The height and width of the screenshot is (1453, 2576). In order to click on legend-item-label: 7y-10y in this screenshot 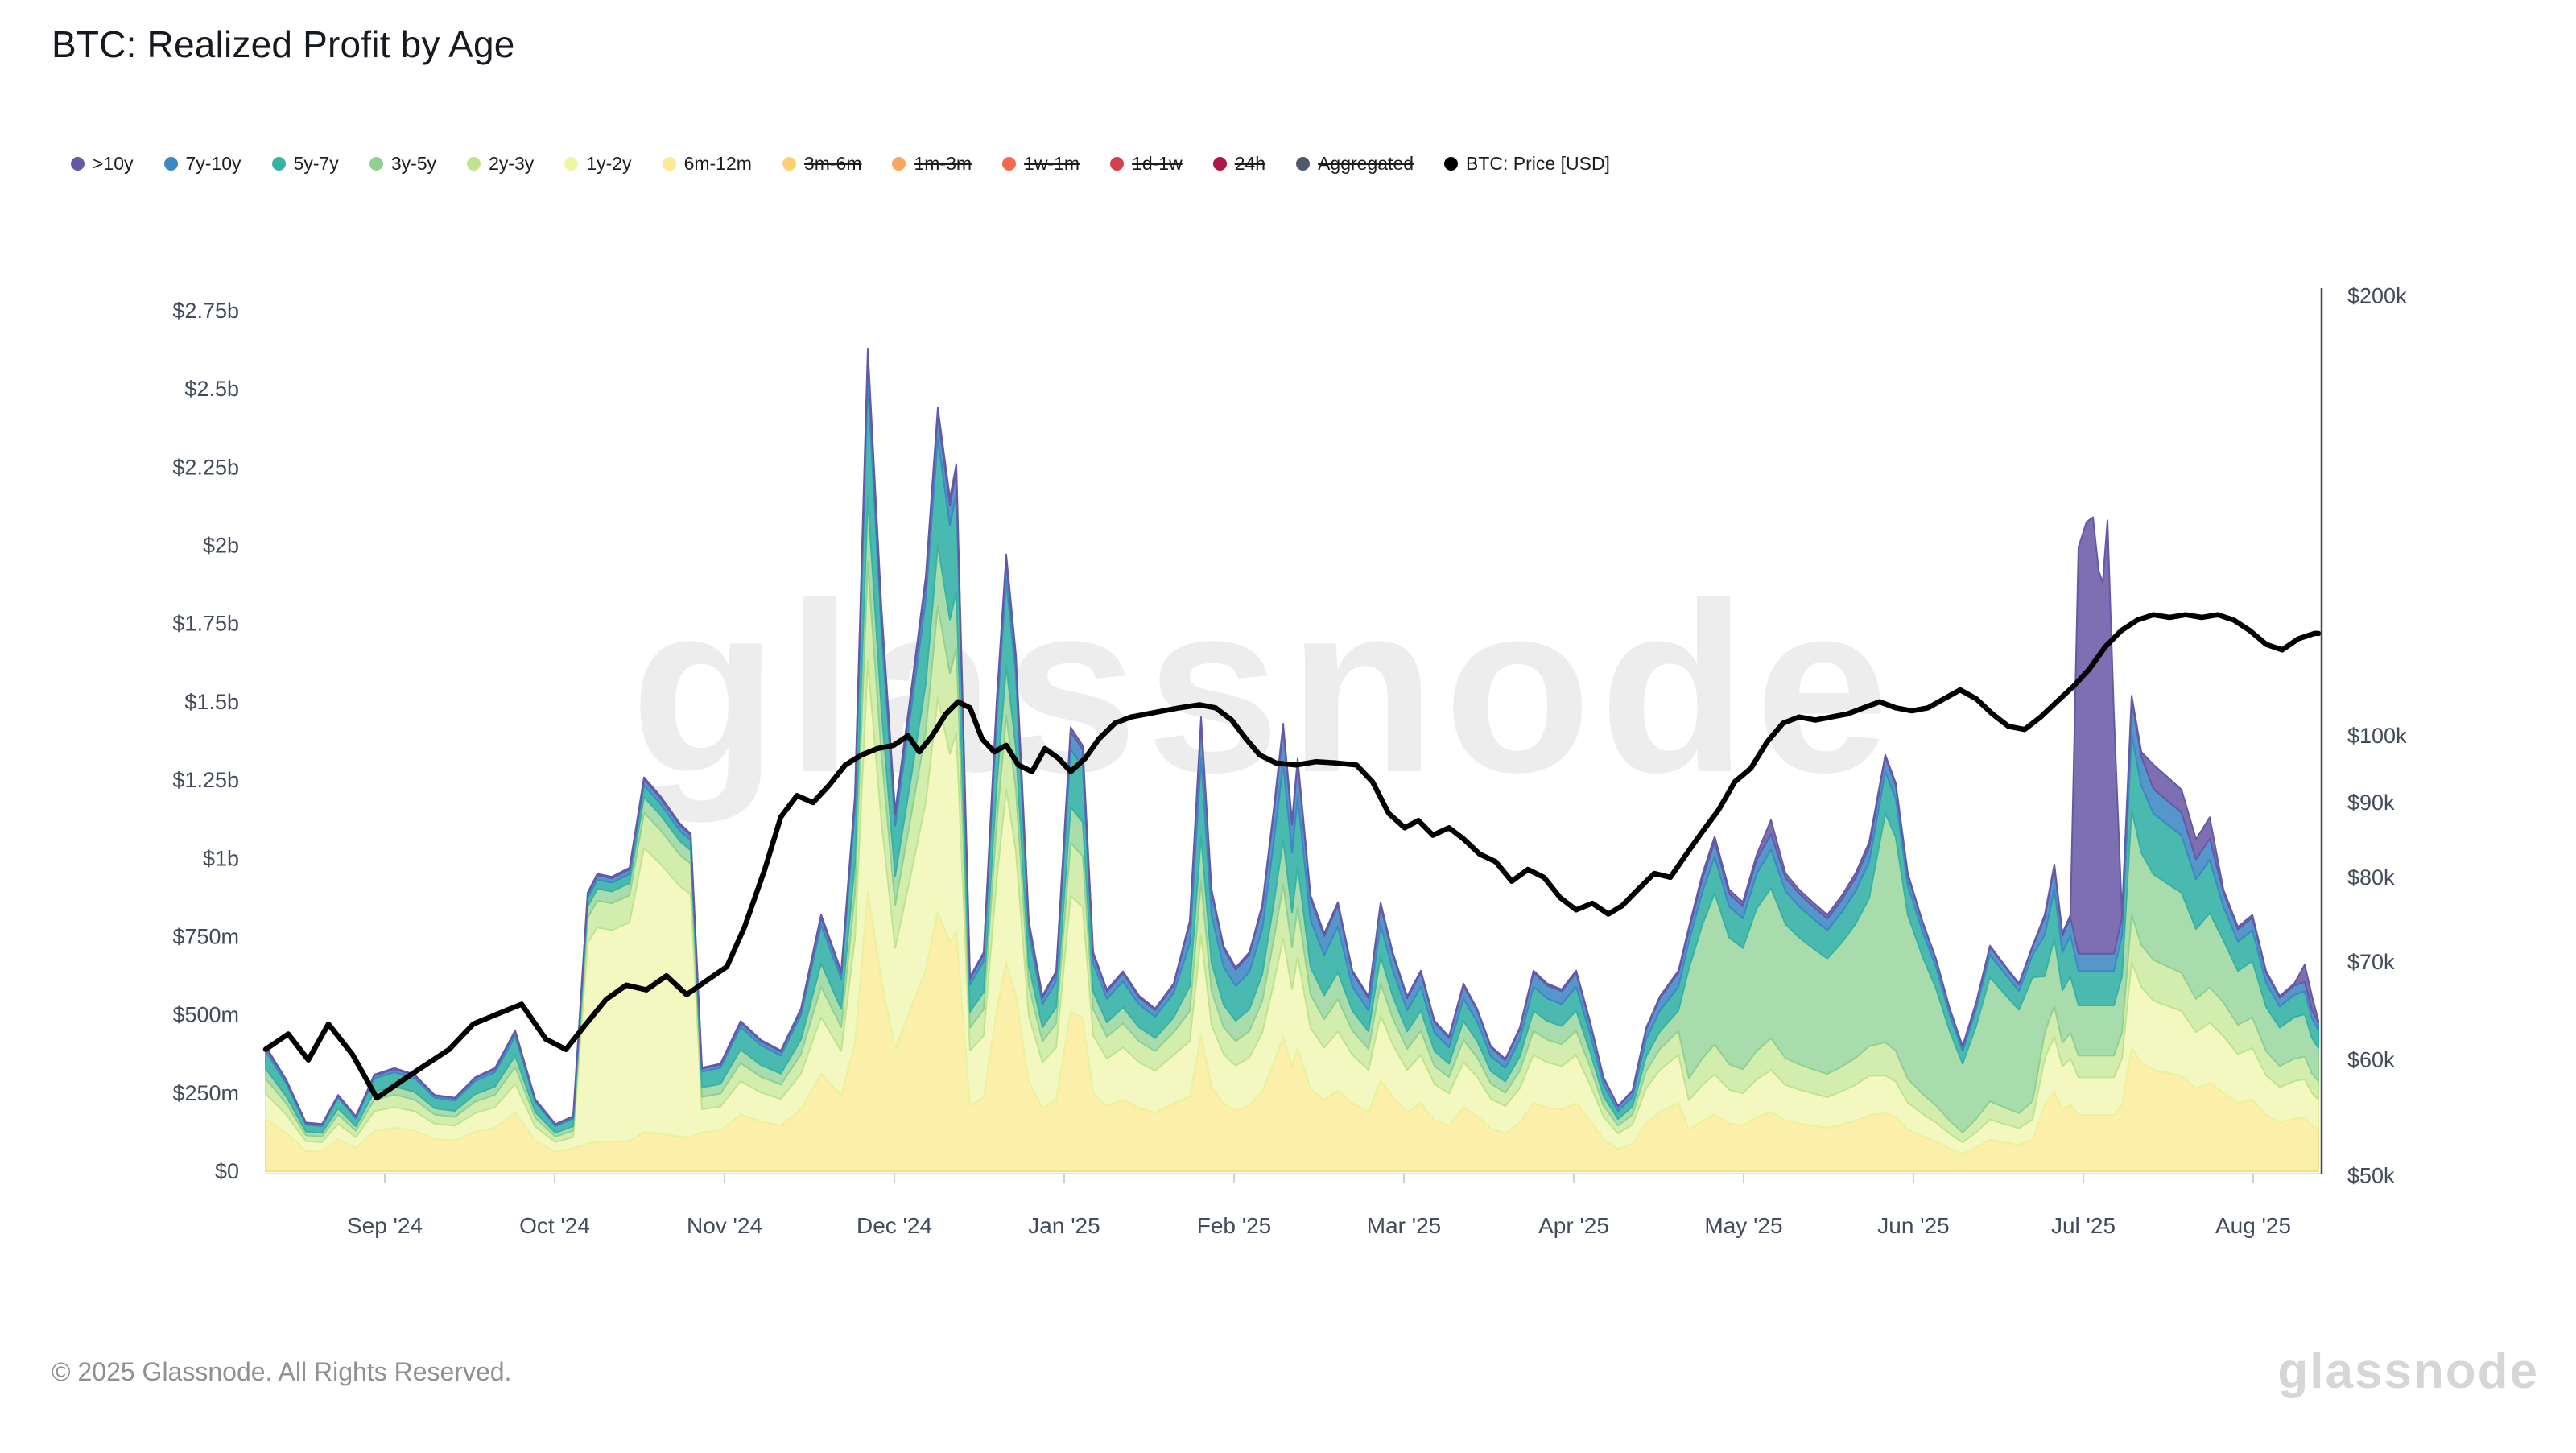, I will do `click(213, 164)`.